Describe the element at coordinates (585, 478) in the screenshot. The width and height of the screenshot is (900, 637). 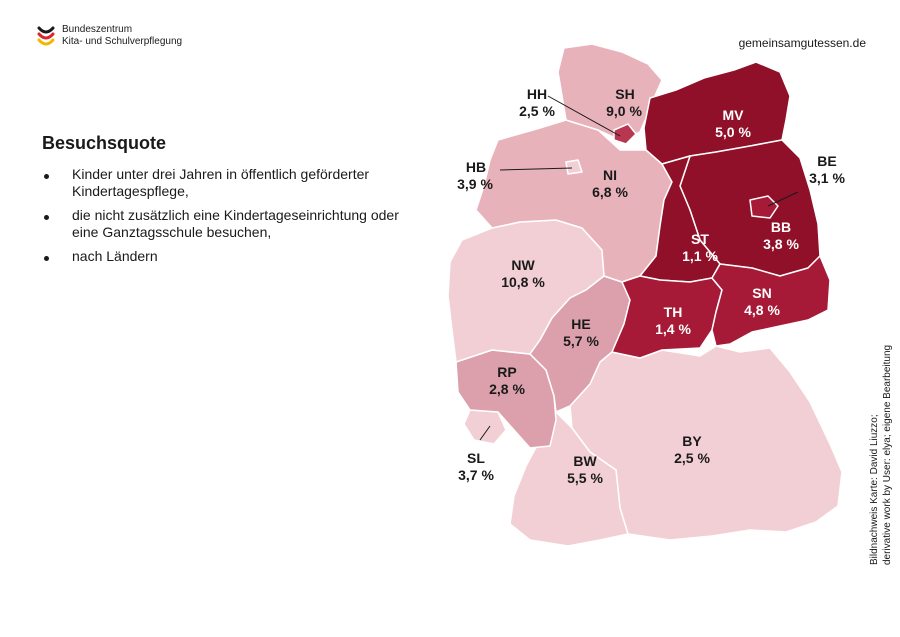
I see `state-value-BW: 5,5 %` at that location.